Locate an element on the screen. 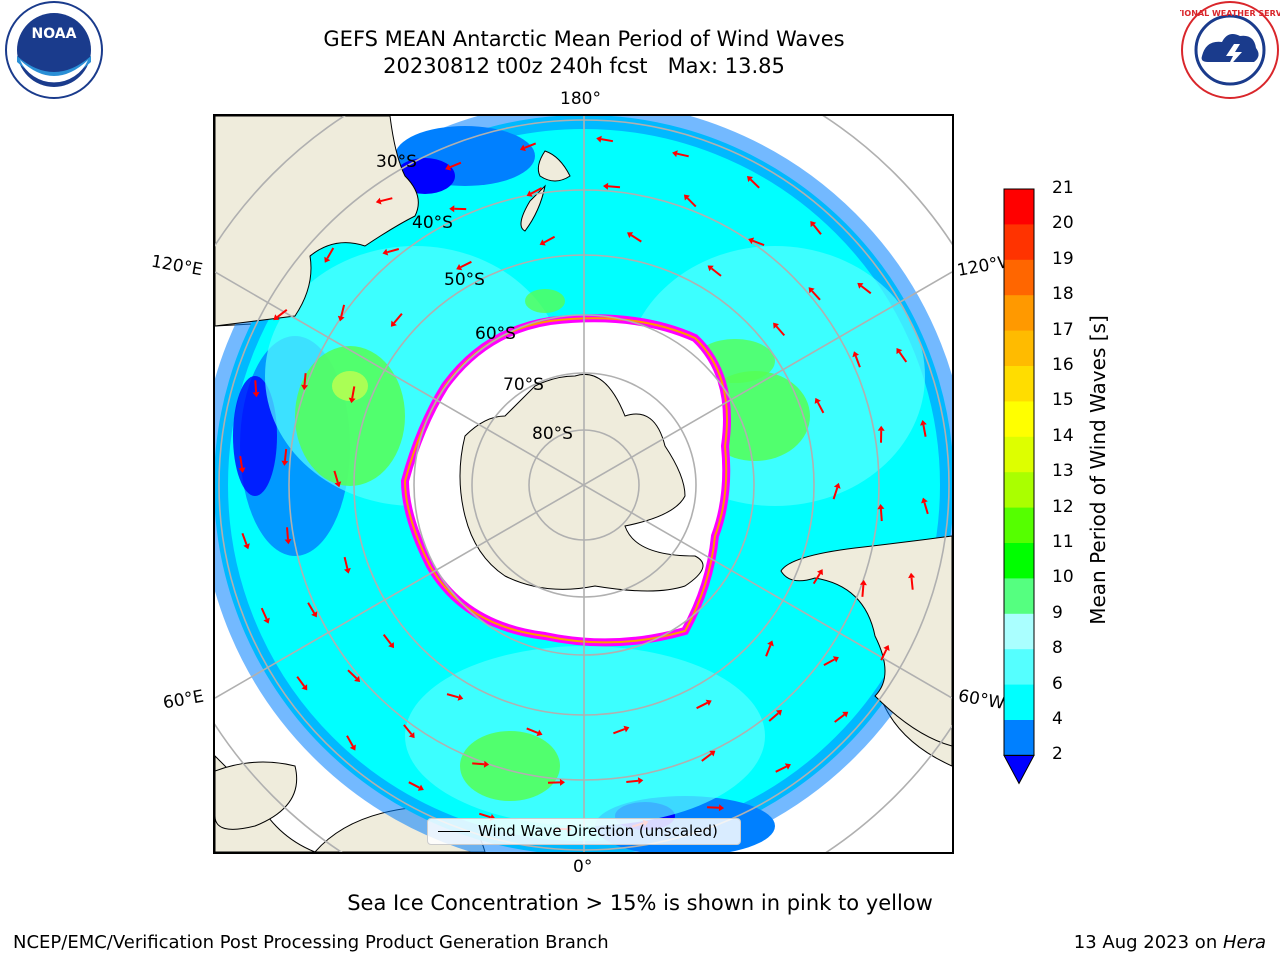 The image size is (1280, 960). lon-label-0: 0° is located at coordinates (583, 867).